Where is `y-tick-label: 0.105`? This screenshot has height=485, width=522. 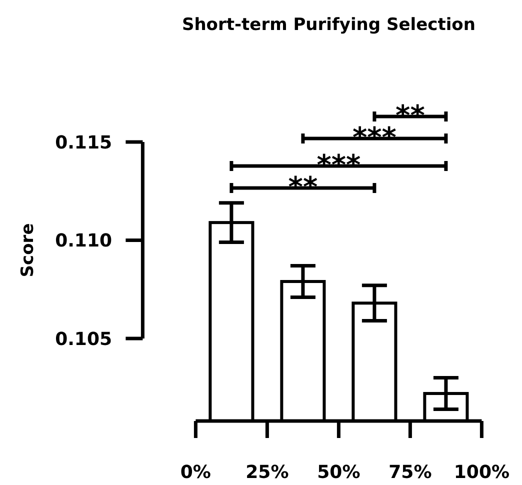 y-tick-label: 0.105 is located at coordinates (83, 339).